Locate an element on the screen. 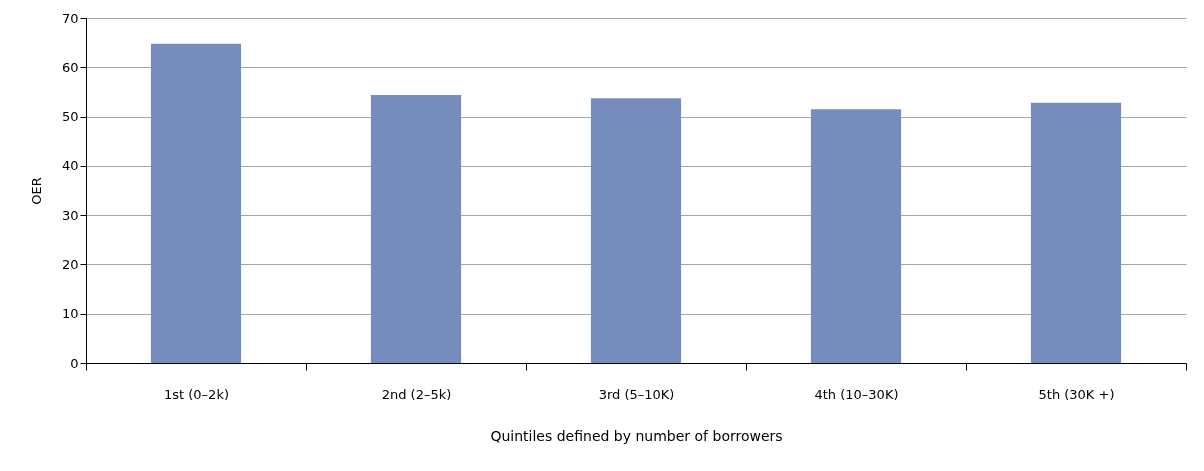 The width and height of the screenshot is (1204, 471). y-axis-title: OER is located at coordinates (36, 191).